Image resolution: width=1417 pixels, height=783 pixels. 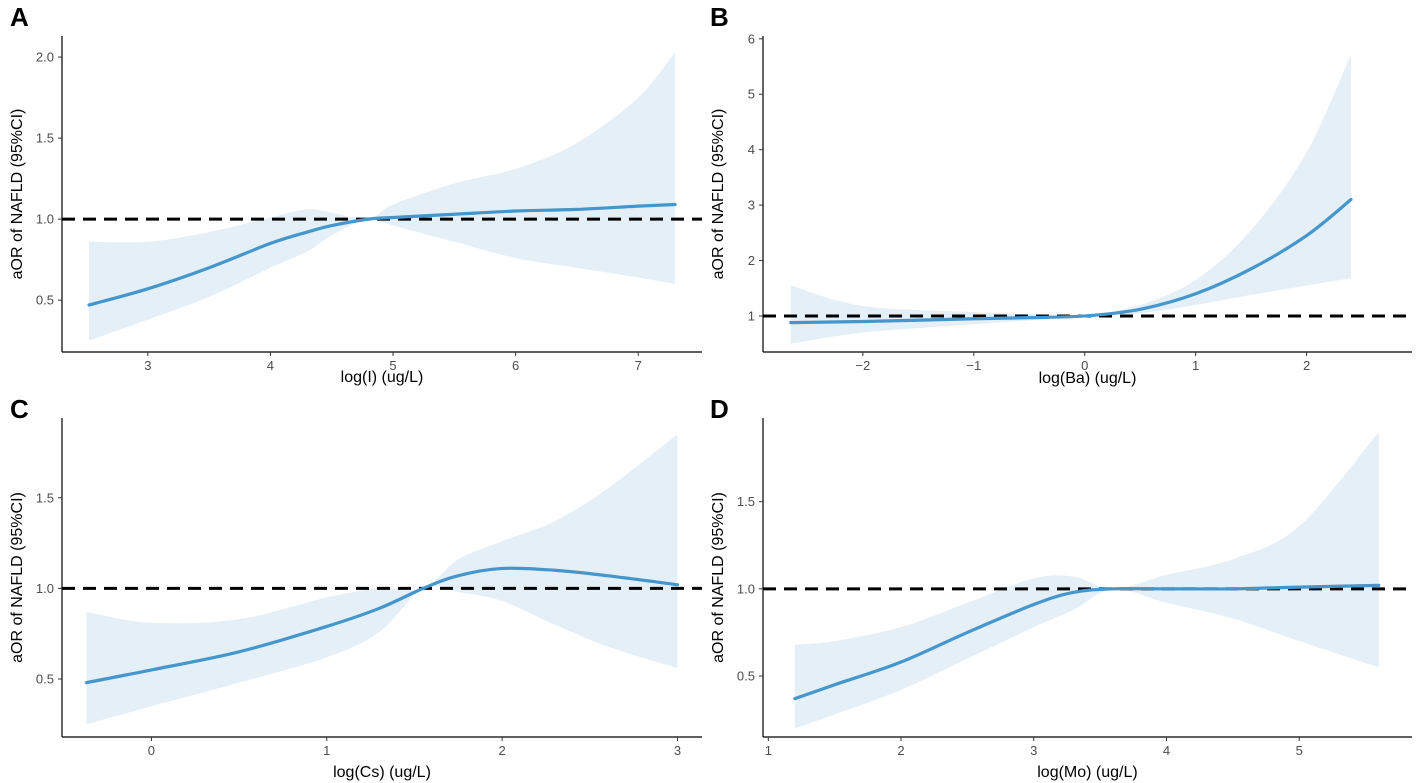 I want to click on panel-c-x-tick-label: 3, so click(x=677, y=750).